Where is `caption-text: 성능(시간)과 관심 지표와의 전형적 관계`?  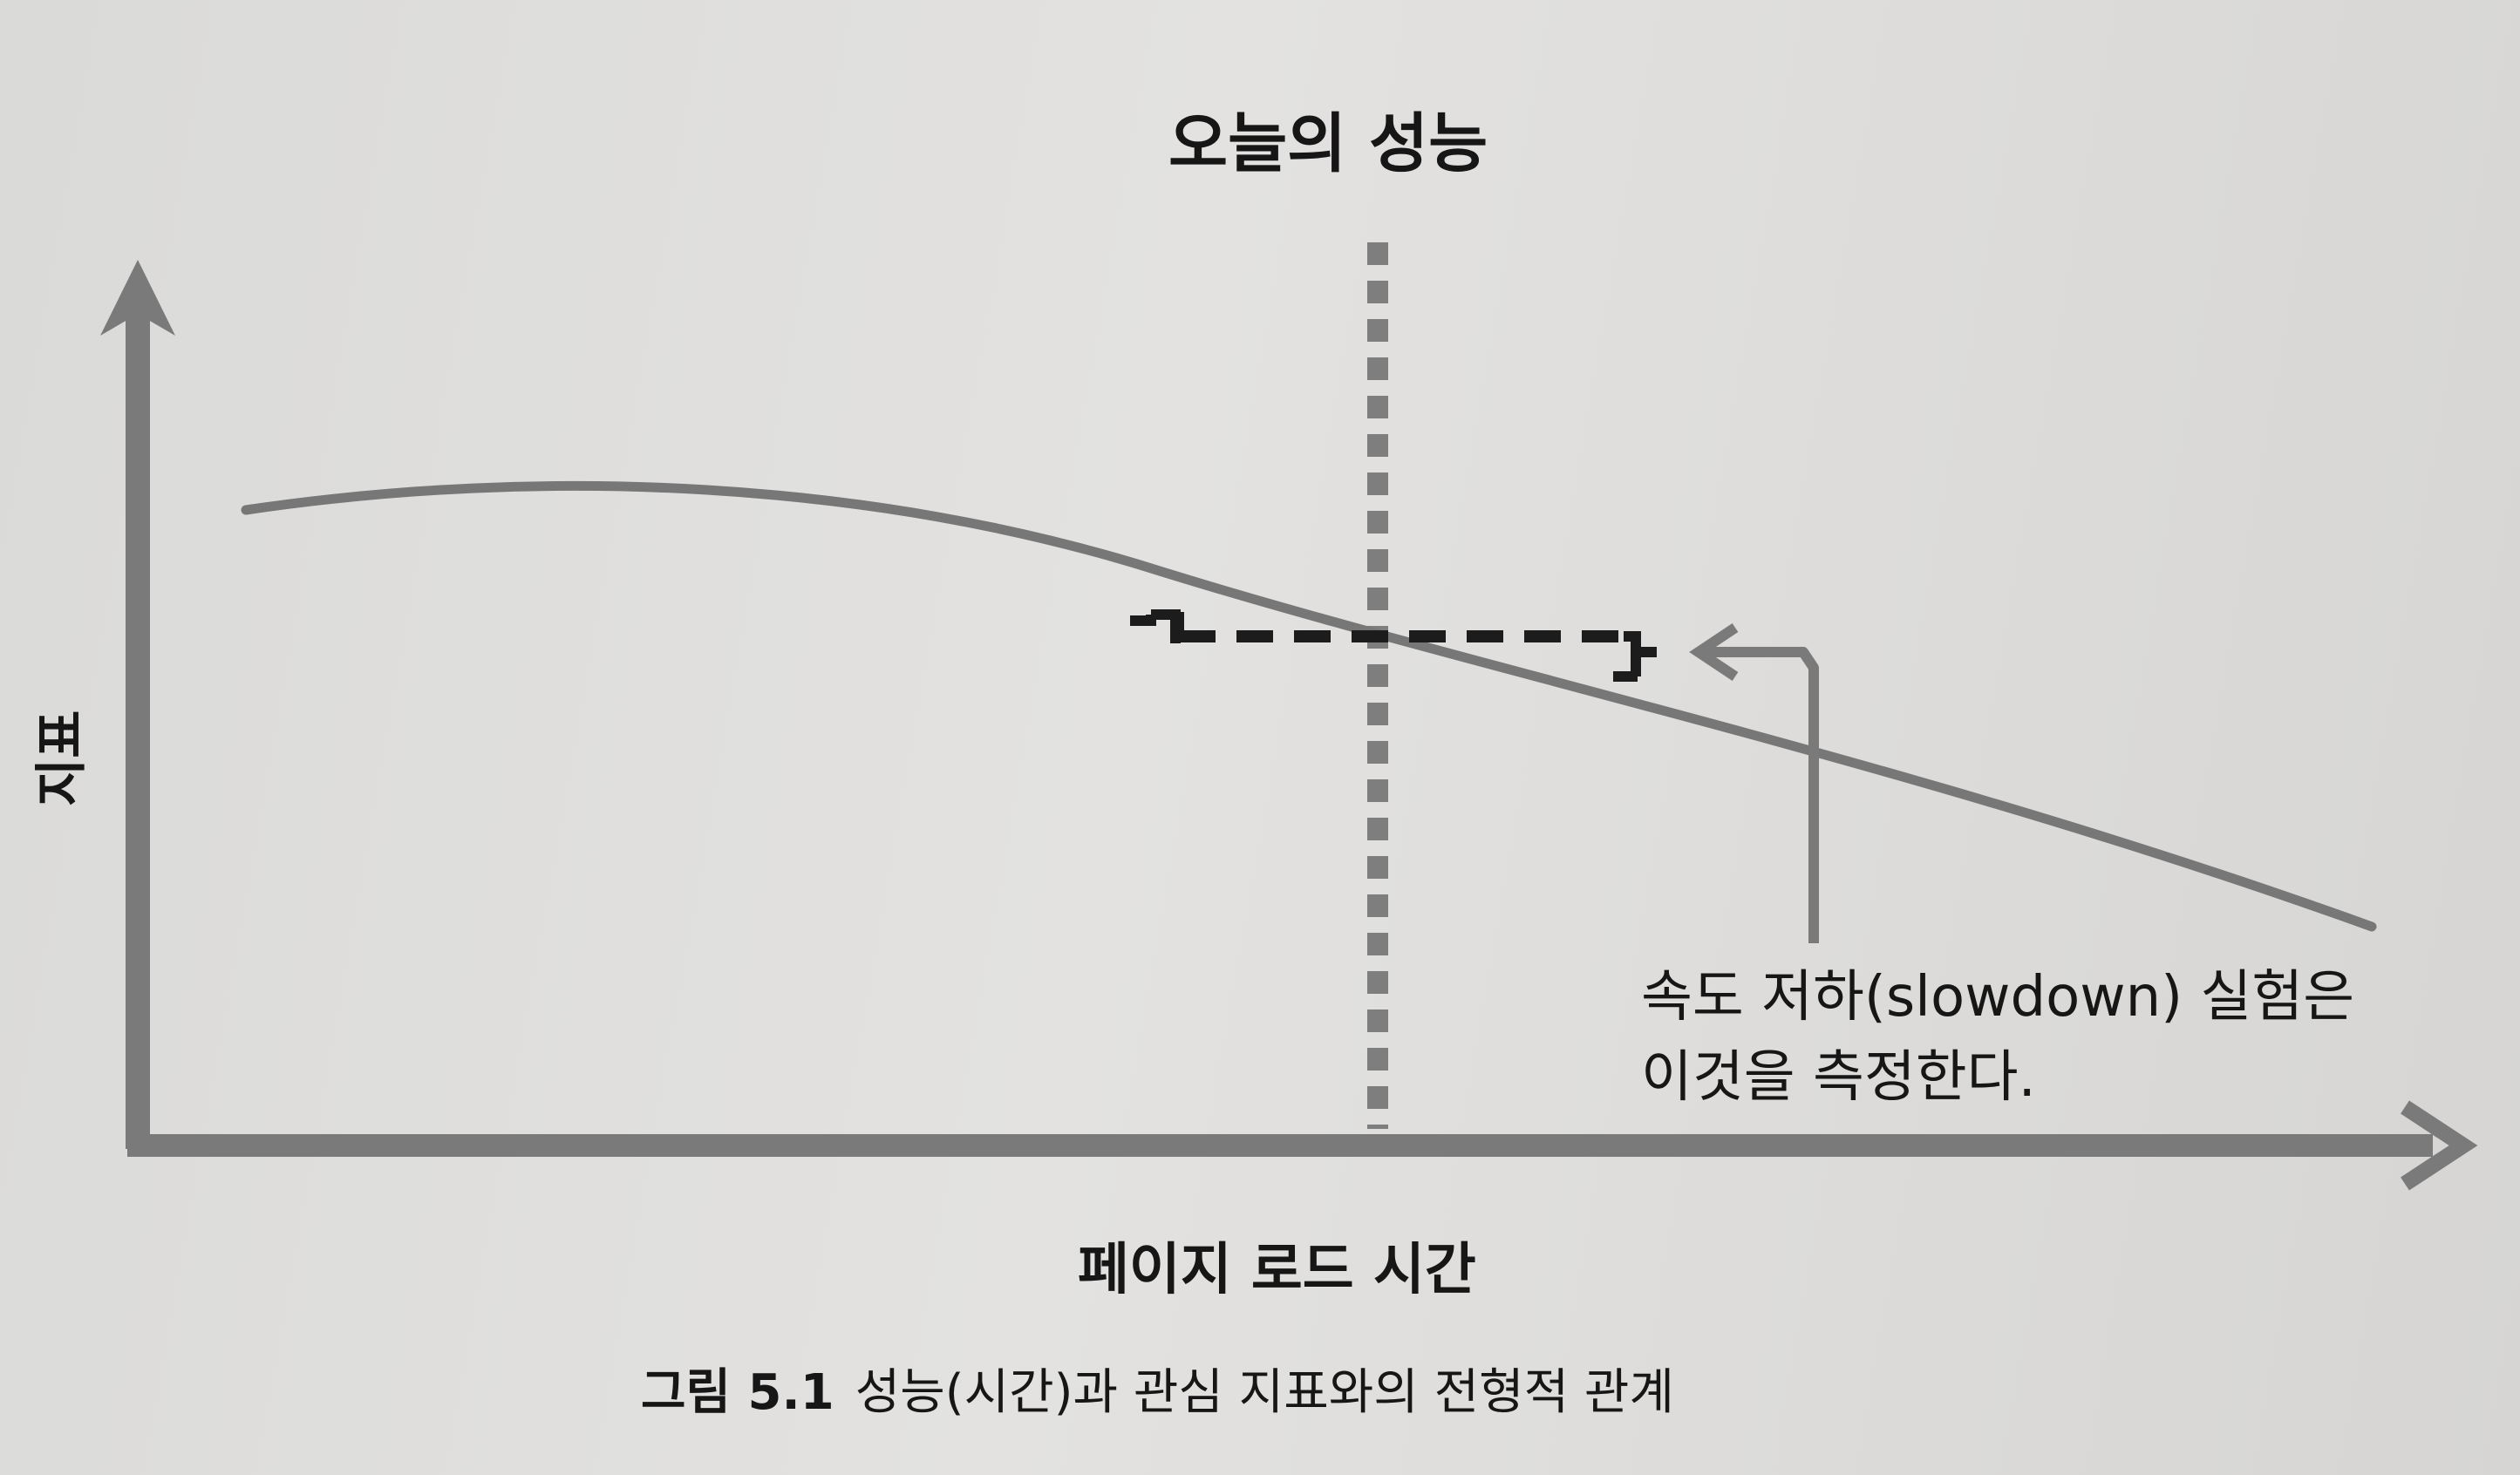
caption-text: 성능(시간)과 관심 지표와의 전형적 관계 is located at coordinates (1264, 1392).